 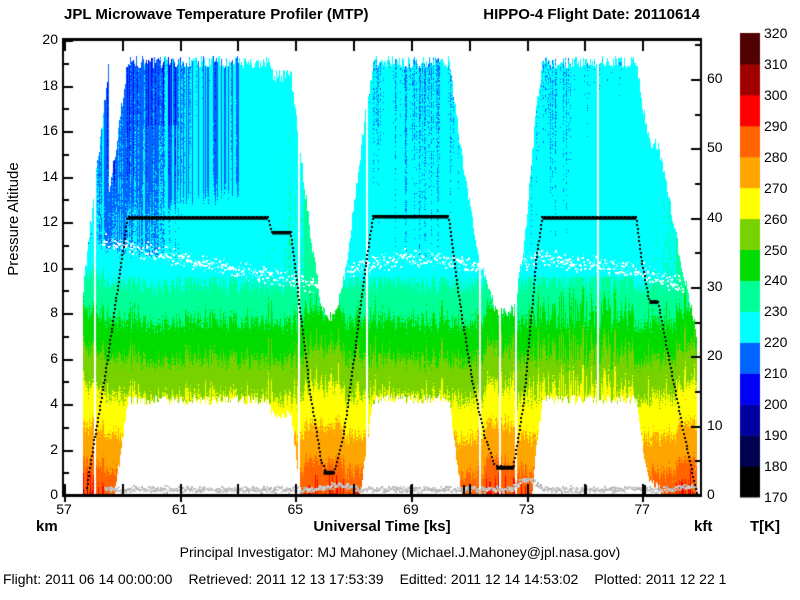 I want to click on colorbar-tick-label: 280, so click(x=776, y=156).